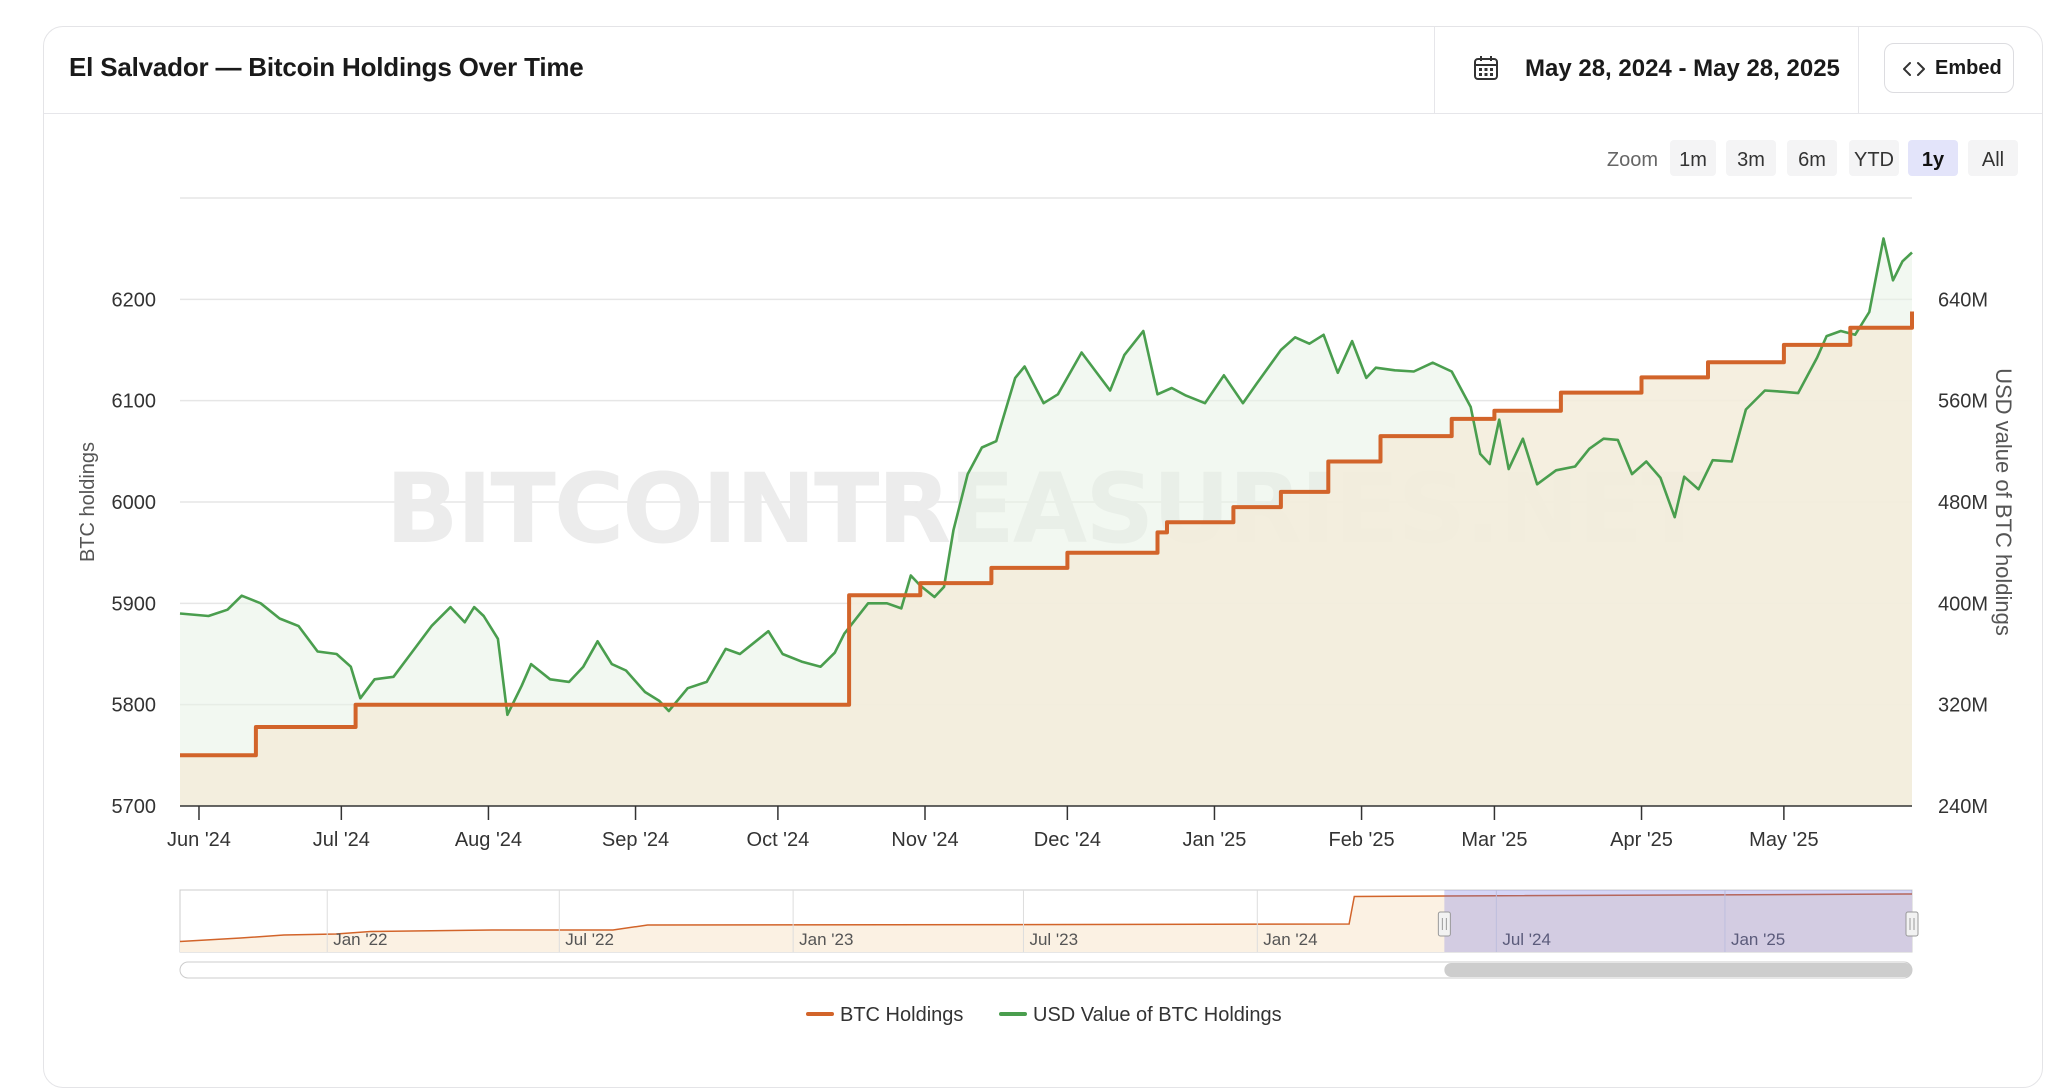  What do you see at coordinates (635, 840) in the screenshot?
I see `x-tick-label: Sep '24` at bounding box center [635, 840].